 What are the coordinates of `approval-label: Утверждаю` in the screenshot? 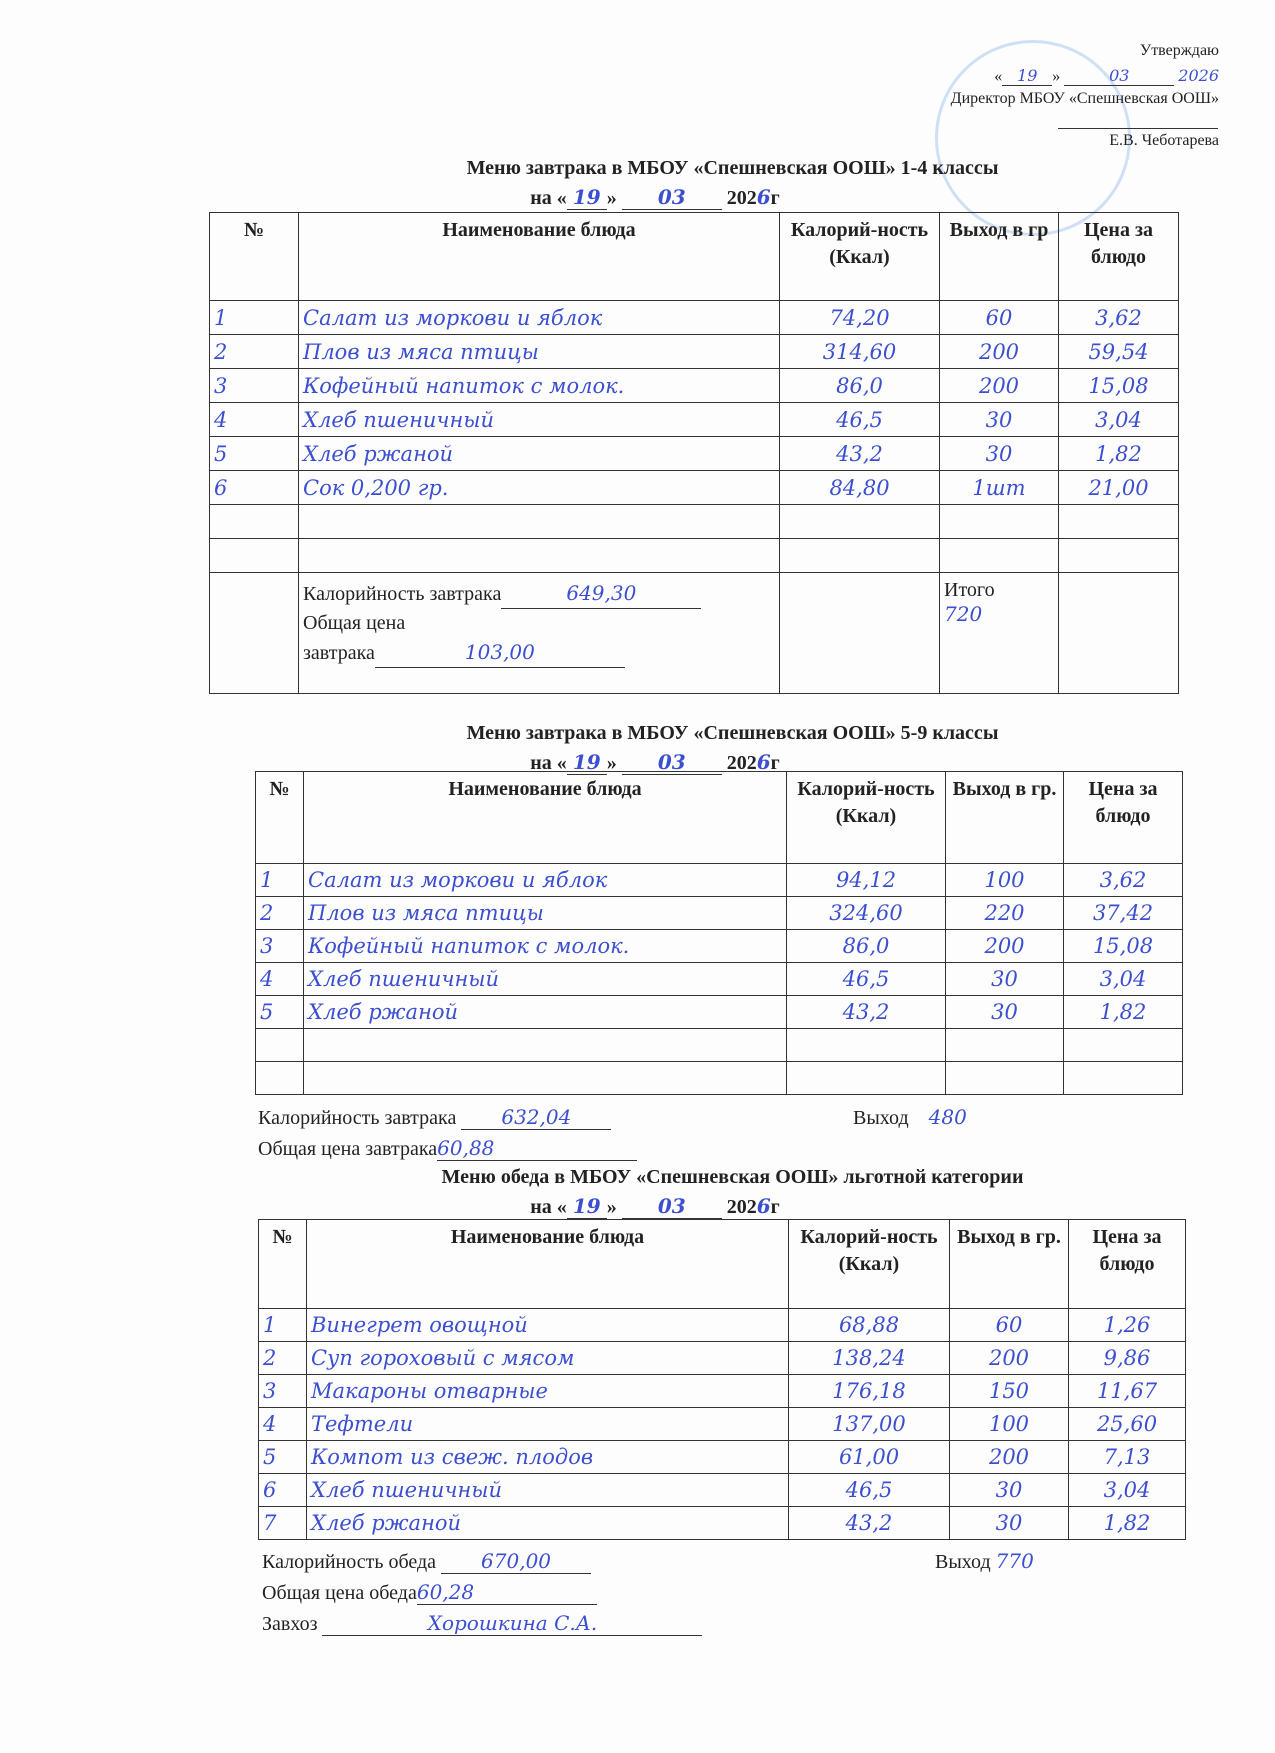 It's located at (1179, 50).